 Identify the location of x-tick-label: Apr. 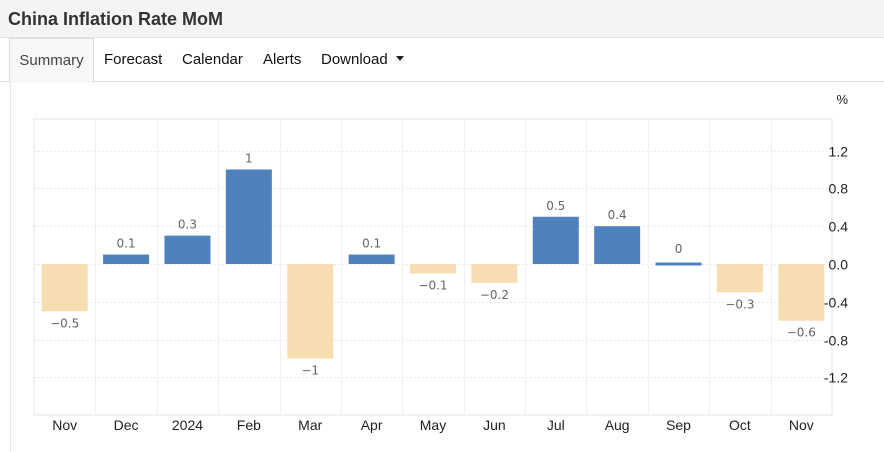
(372, 425).